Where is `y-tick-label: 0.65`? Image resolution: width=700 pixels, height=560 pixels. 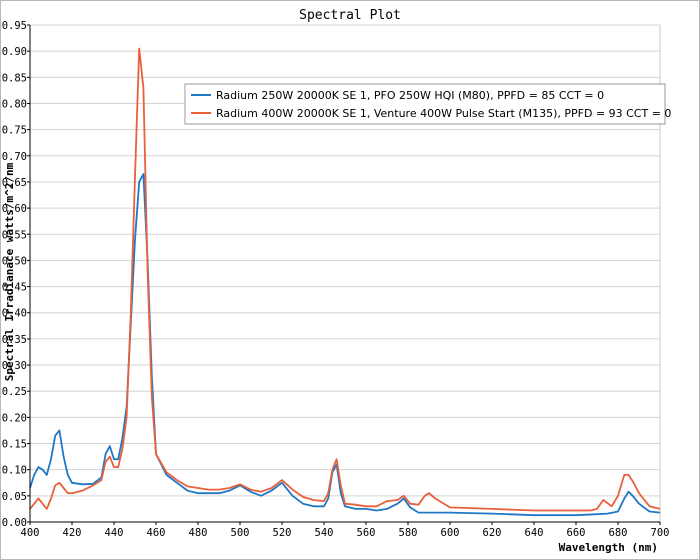 y-tick-label: 0.65 is located at coordinates (14, 183).